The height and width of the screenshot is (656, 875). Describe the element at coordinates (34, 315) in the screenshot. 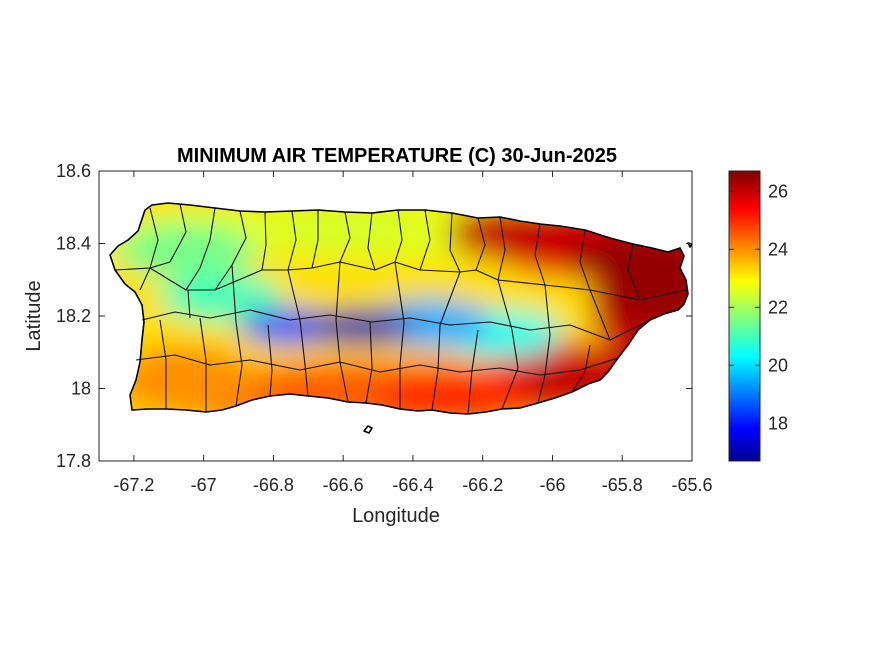

I see `y-axis-label: Latitude` at that location.